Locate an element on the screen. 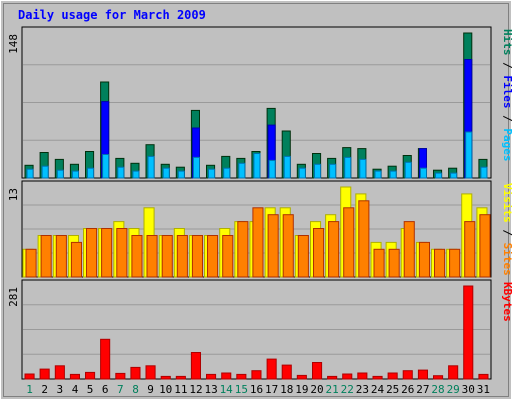 The width and height of the screenshot is (512, 400). series-legend: KBytes is located at coordinates (506, 302).